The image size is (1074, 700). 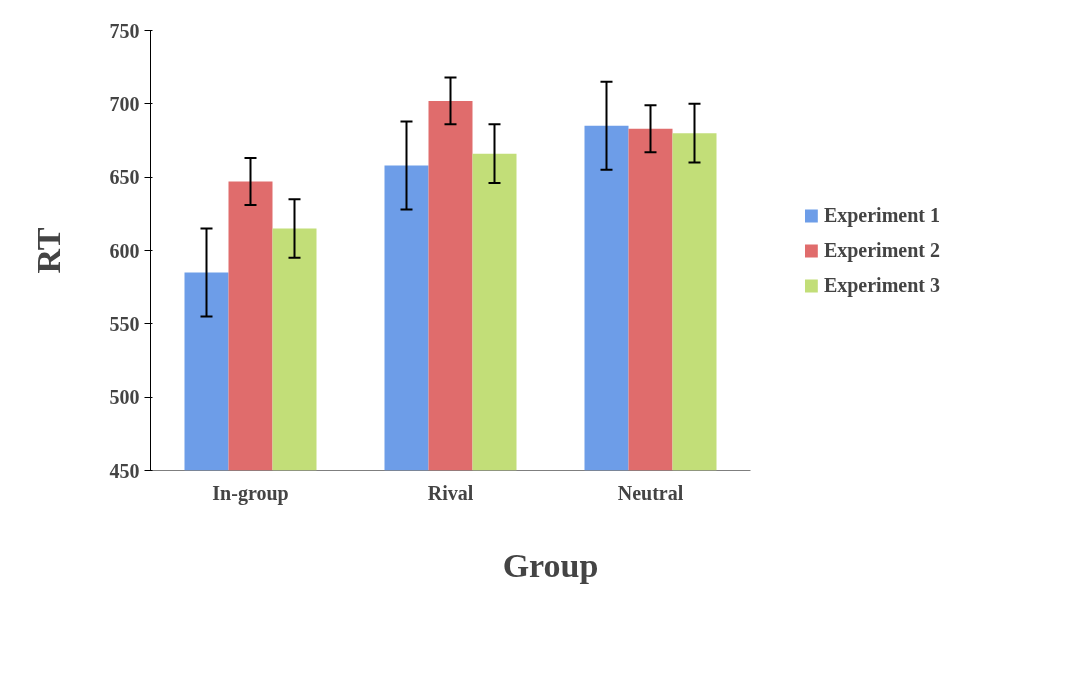 I want to click on x-tick-label: Neutral, so click(x=650, y=492).